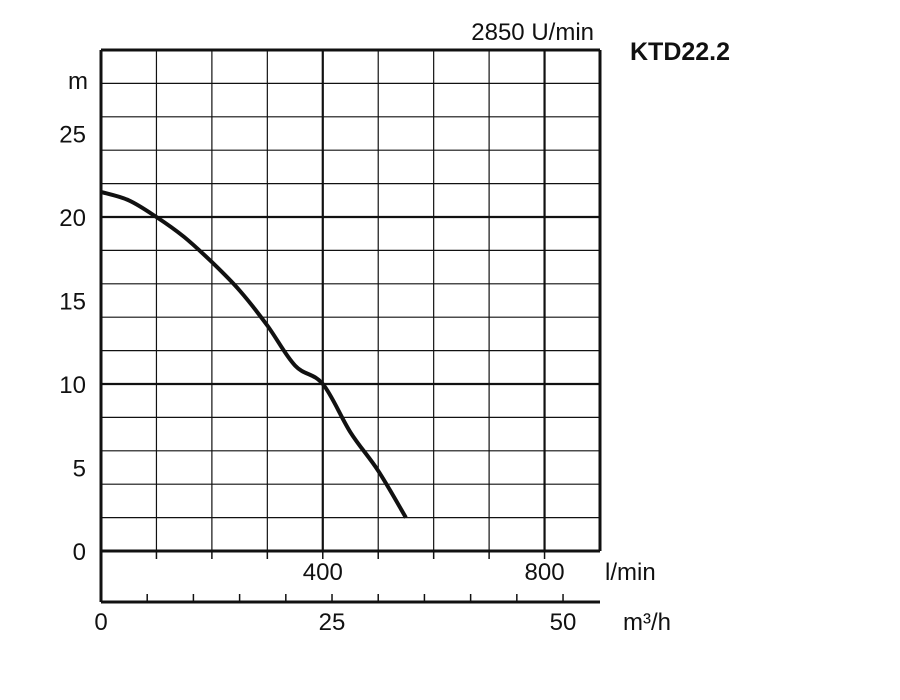 Image resolution: width=900 pixels, height=700 pixels. I want to click on y-tick-label: 15, so click(72, 302).